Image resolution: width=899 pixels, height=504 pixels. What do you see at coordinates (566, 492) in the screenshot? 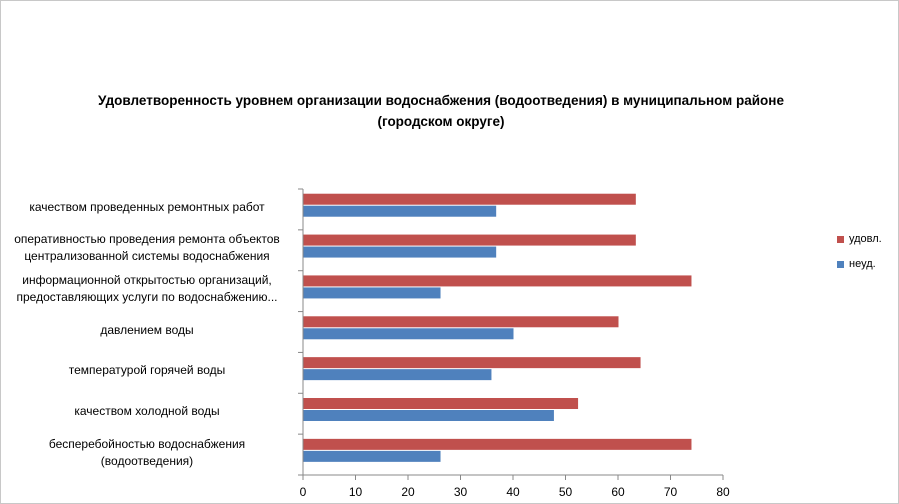
I see `x-tick-label: 50` at bounding box center [566, 492].